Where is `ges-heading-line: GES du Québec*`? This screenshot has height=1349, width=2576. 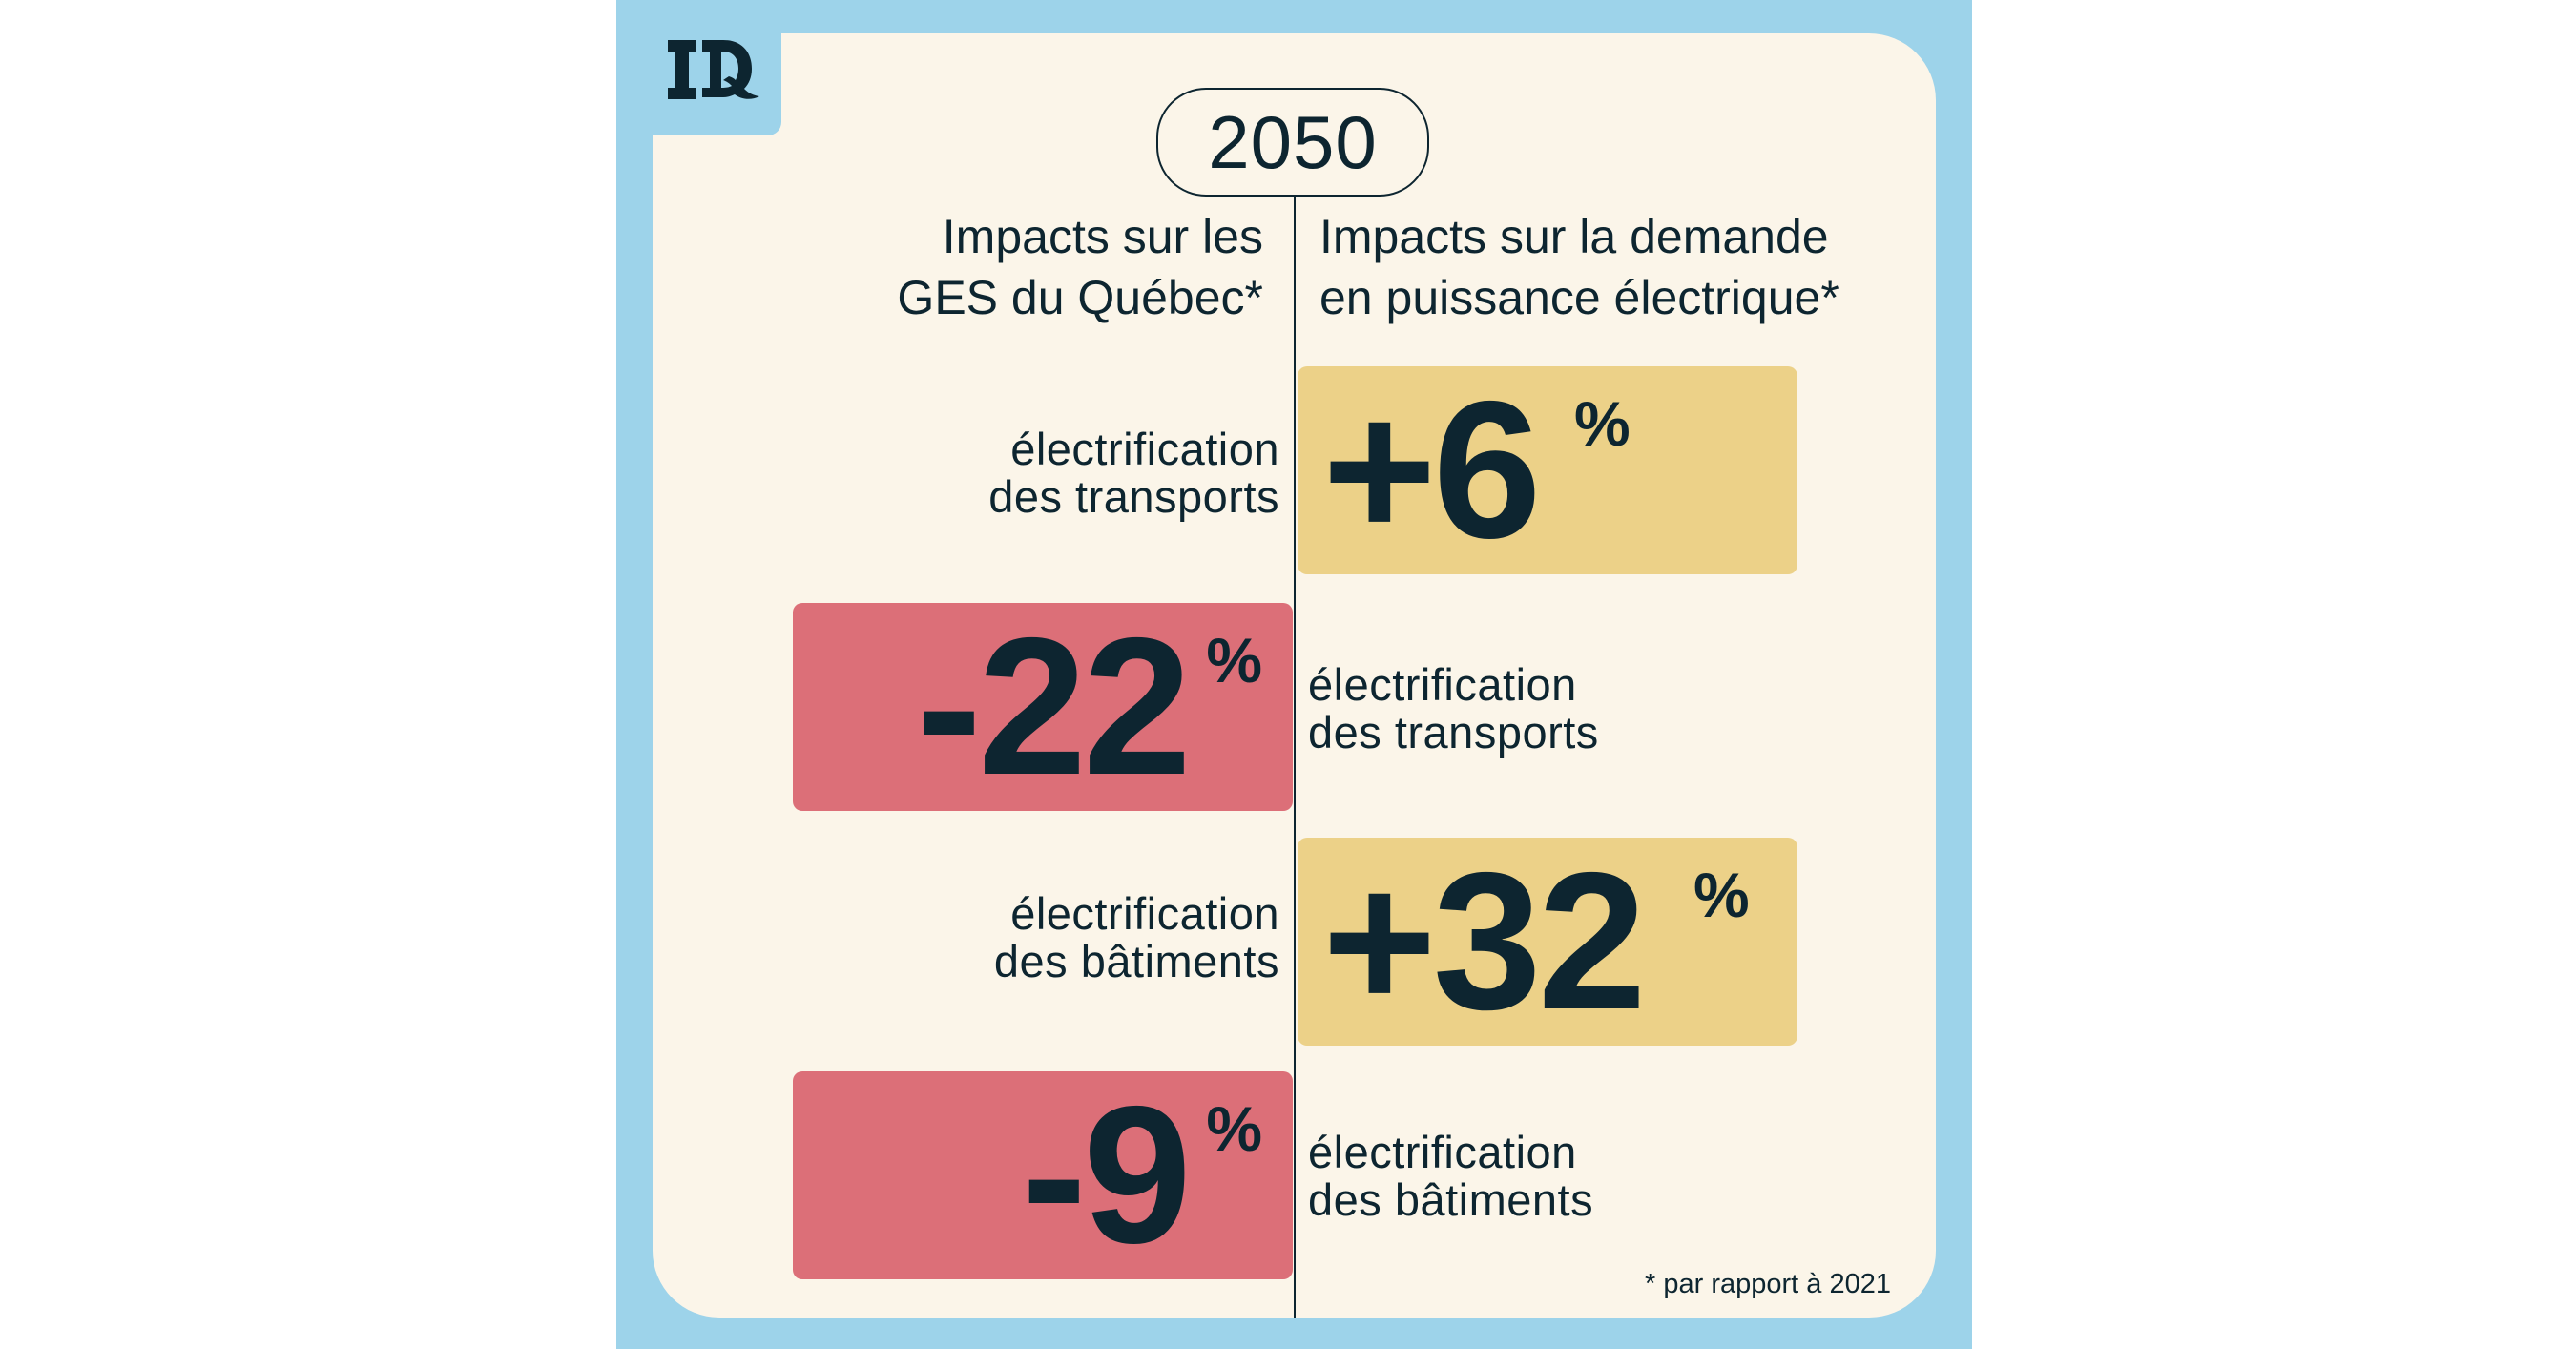
ges-heading-line: GES du Québec* is located at coordinates (1080, 297).